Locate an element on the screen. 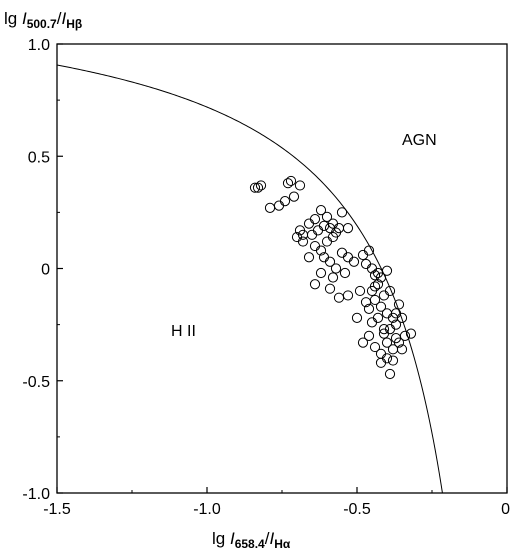 Image resolution: width=513 pixels, height=552 pixels. y-tick-label: 0.5 is located at coordinates (39, 157).